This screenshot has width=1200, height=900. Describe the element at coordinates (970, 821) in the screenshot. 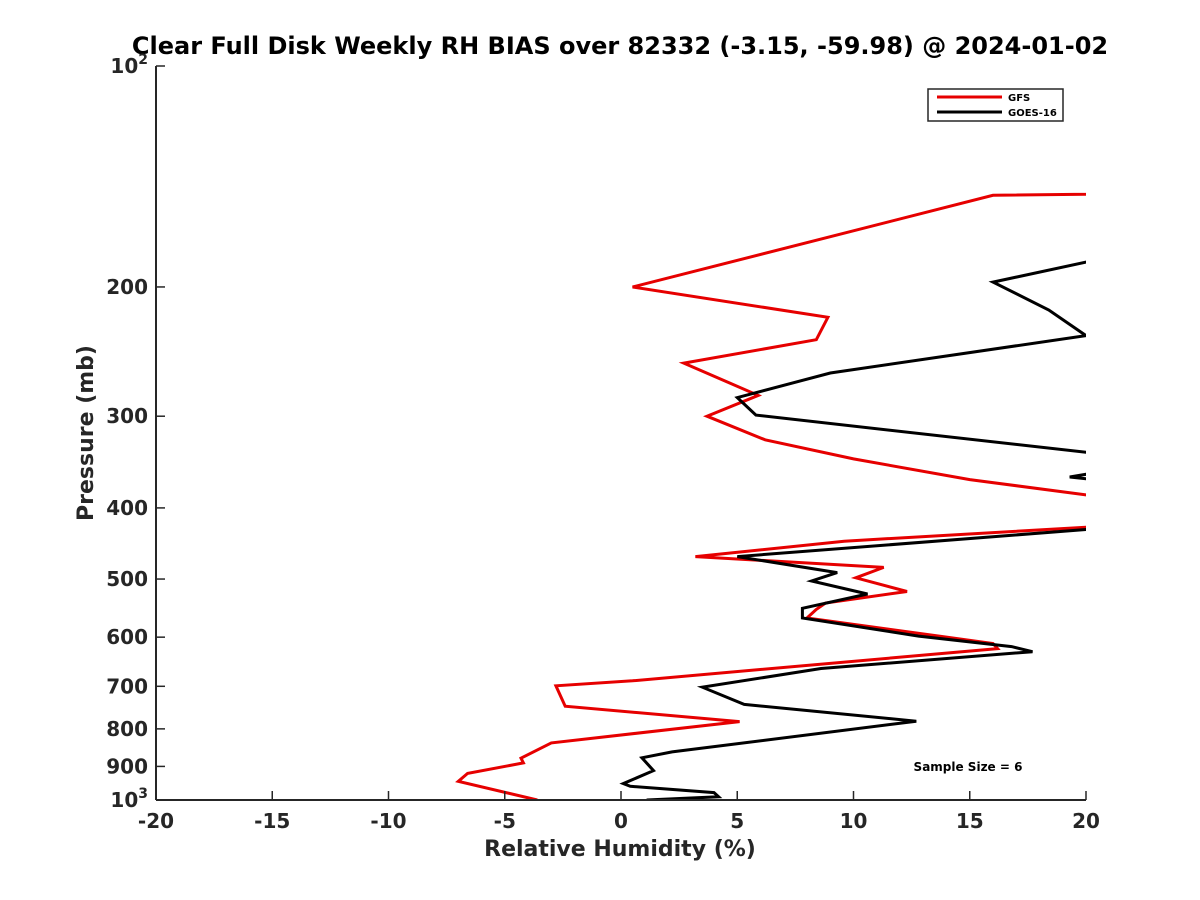

I see `x-tick-label: 15` at that location.